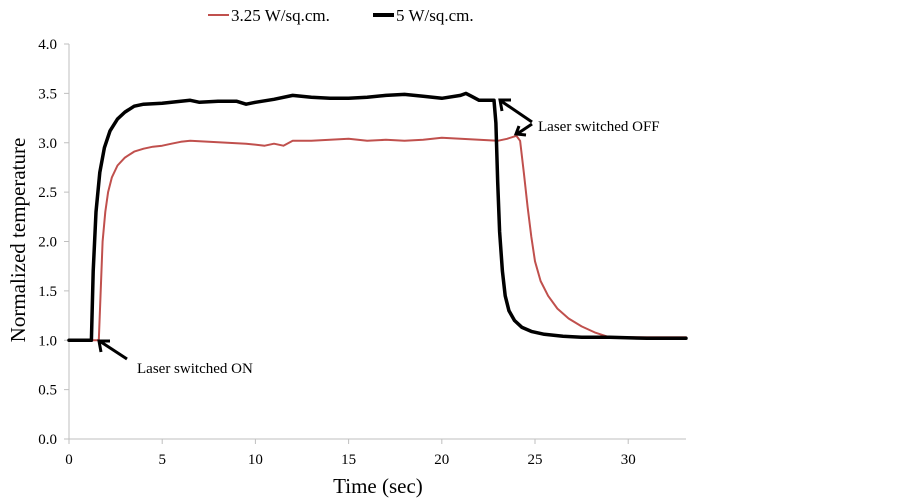  What do you see at coordinates (47, 341) in the screenshot?
I see `y-tick-label: 1.0` at bounding box center [47, 341].